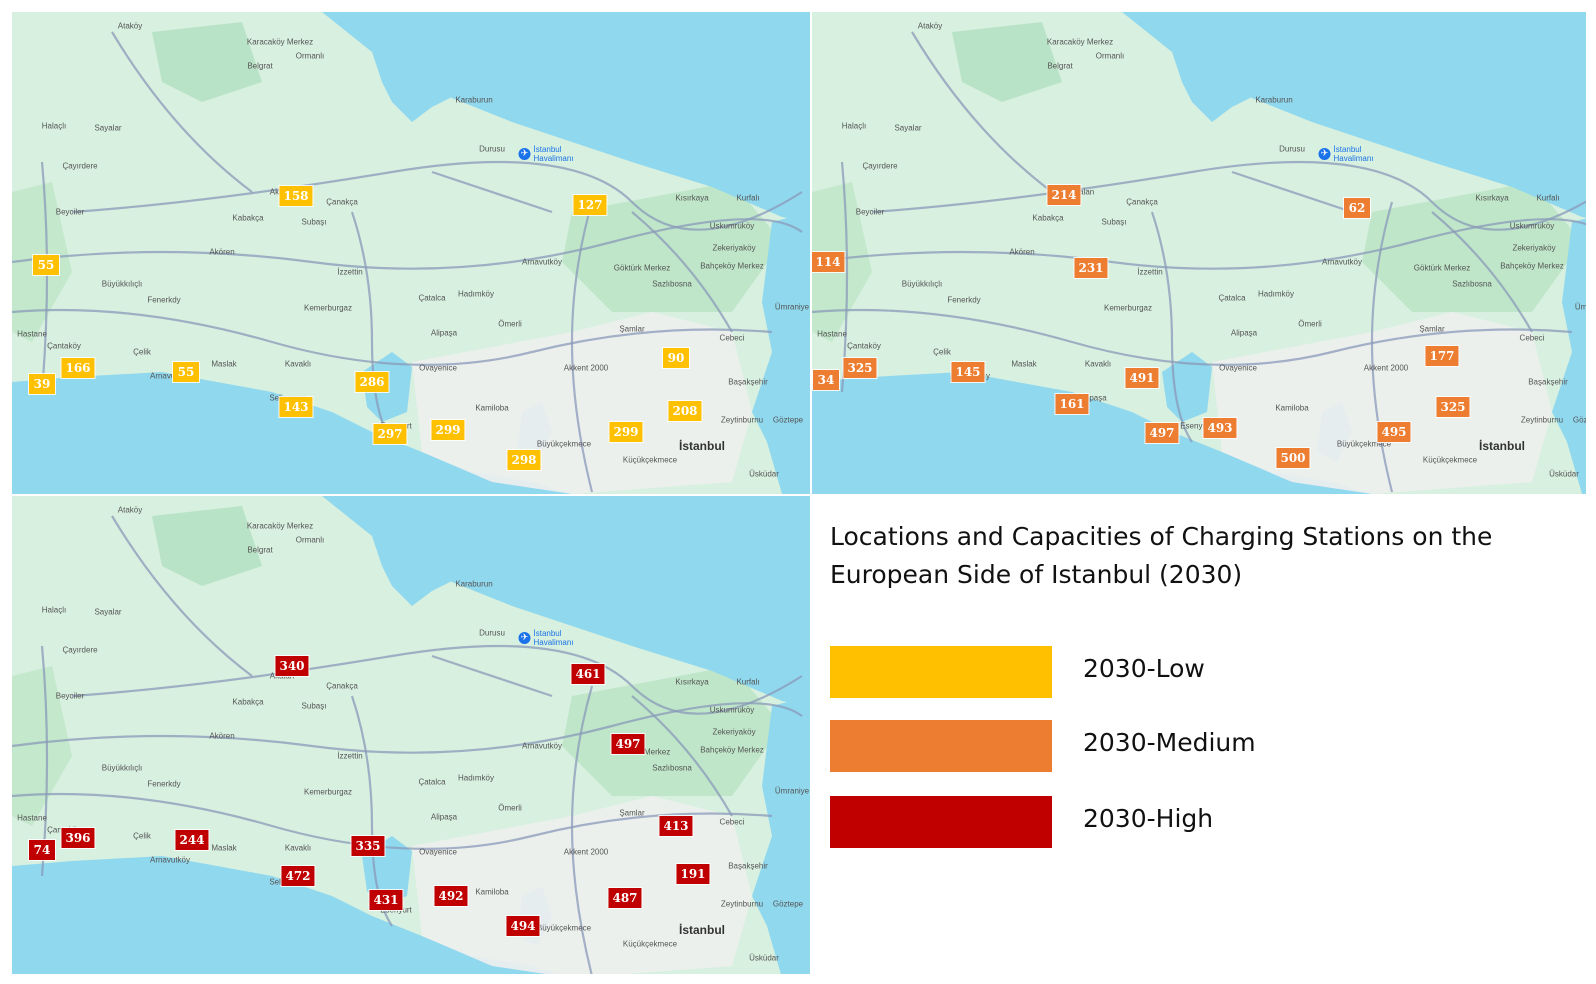  I want to click on place-label: Çayırdere, so click(880, 166).